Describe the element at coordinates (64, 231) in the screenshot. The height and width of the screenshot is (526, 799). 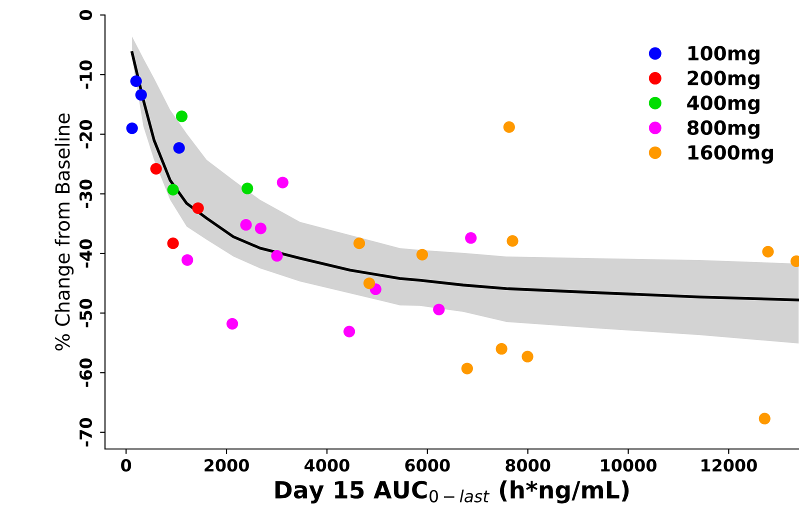
I see `y-axis-title: % Change from Baseline` at that location.